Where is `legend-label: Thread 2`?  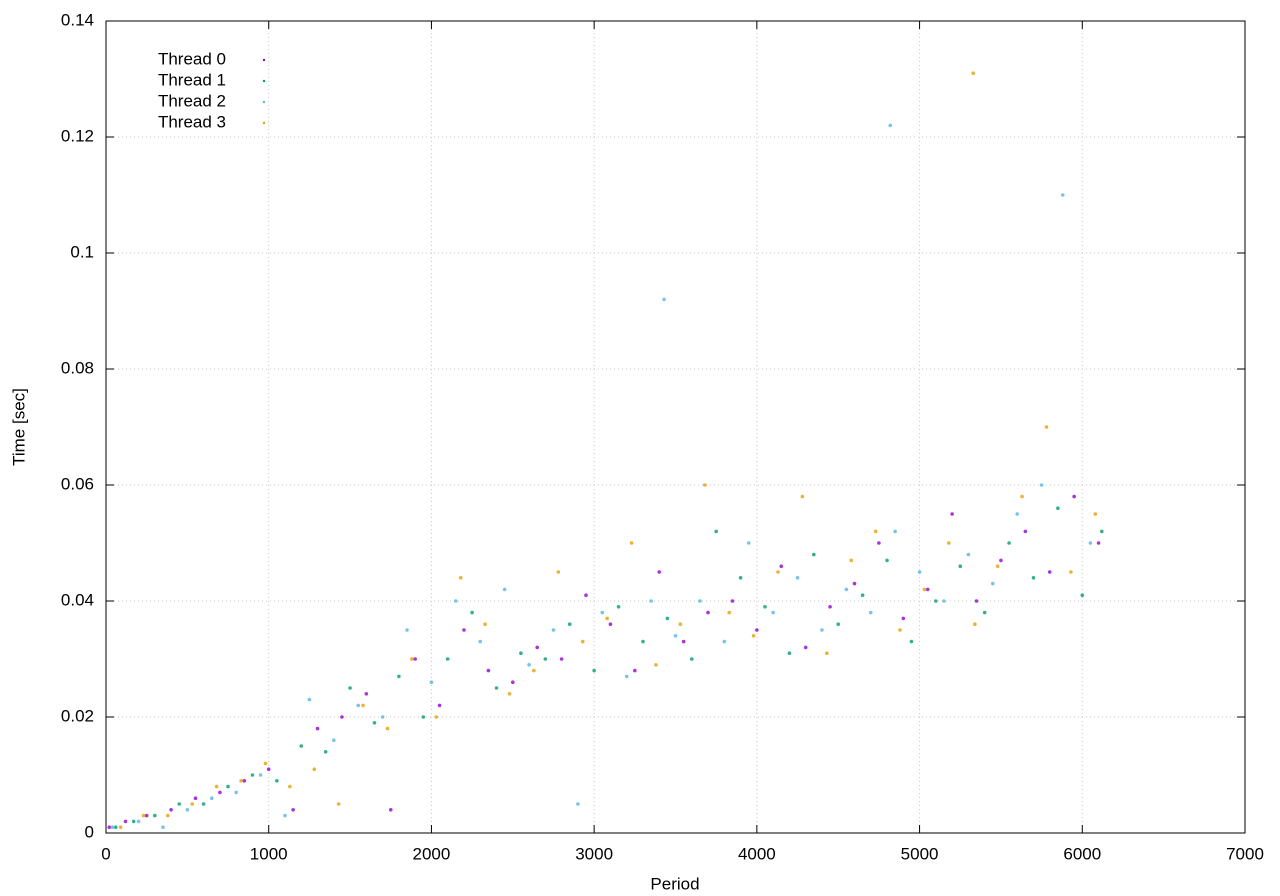
legend-label: Thread 2 is located at coordinates (192, 100).